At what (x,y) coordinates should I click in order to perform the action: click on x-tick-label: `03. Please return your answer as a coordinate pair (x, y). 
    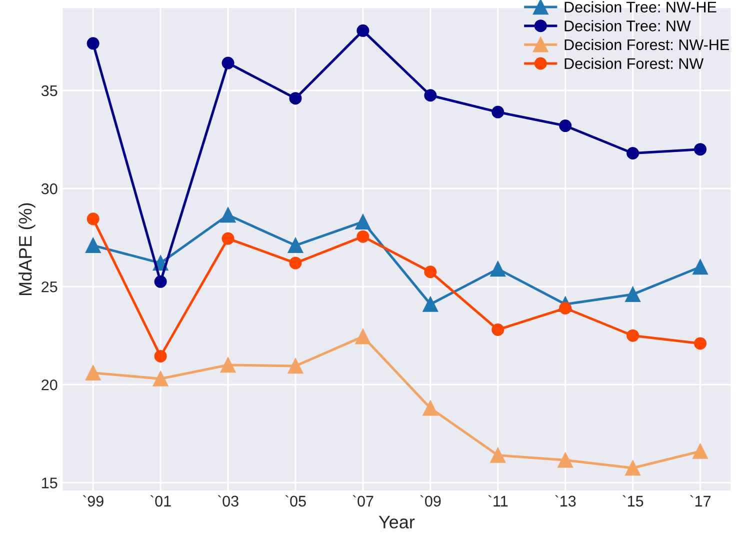
    Looking at the image, I should click on (228, 501).